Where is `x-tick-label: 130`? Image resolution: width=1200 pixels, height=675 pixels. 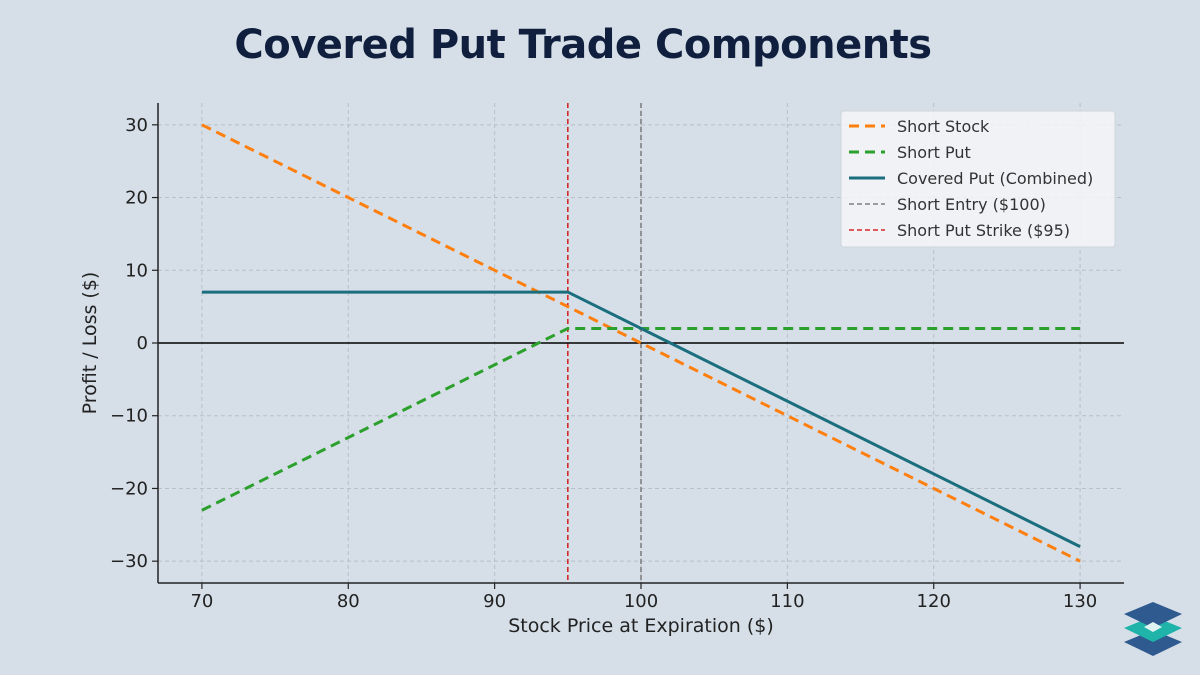 x-tick-label: 130 is located at coordinates (1080, 601).